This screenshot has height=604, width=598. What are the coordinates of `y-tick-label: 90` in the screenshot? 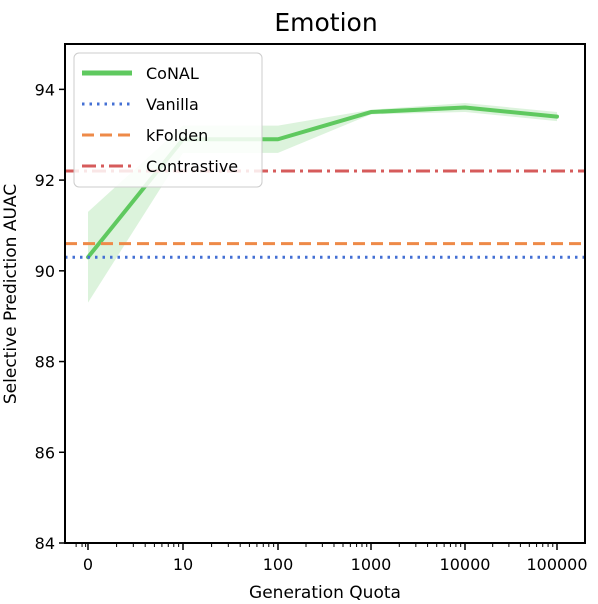 It's located at (45, 271).